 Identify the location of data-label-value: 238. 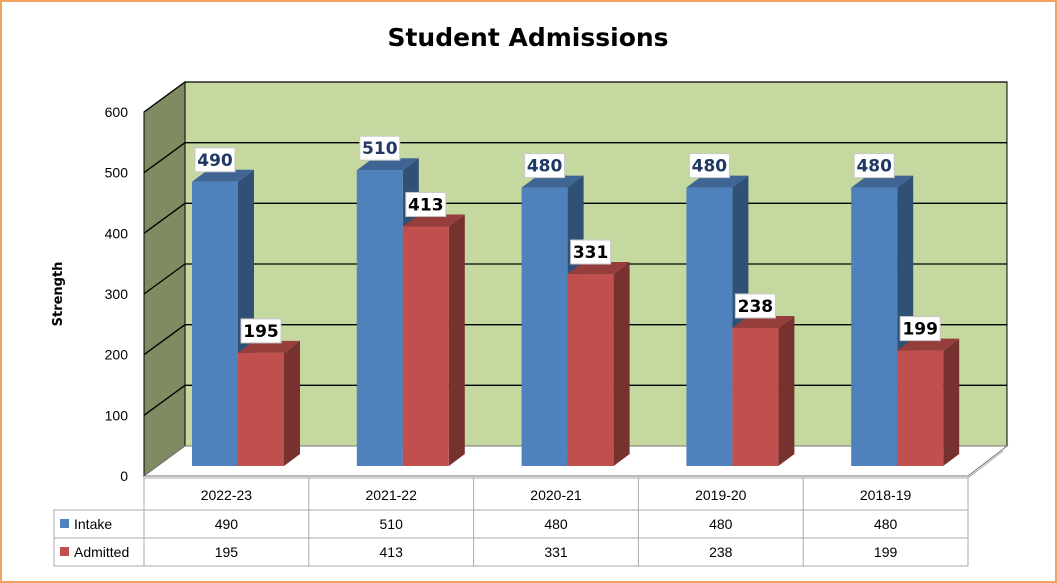
(756, 307).